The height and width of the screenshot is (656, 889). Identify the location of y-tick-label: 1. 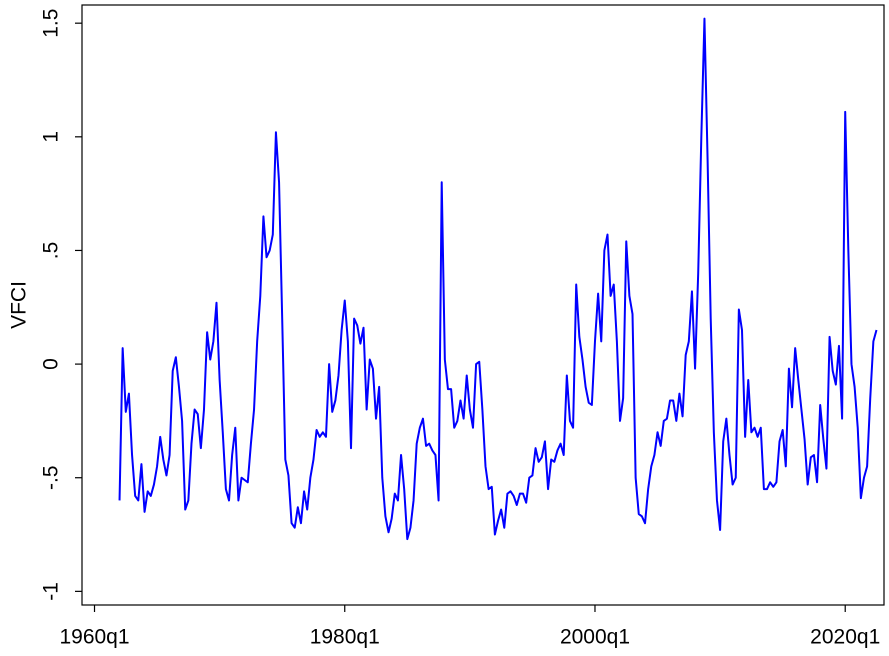
(51, 137).